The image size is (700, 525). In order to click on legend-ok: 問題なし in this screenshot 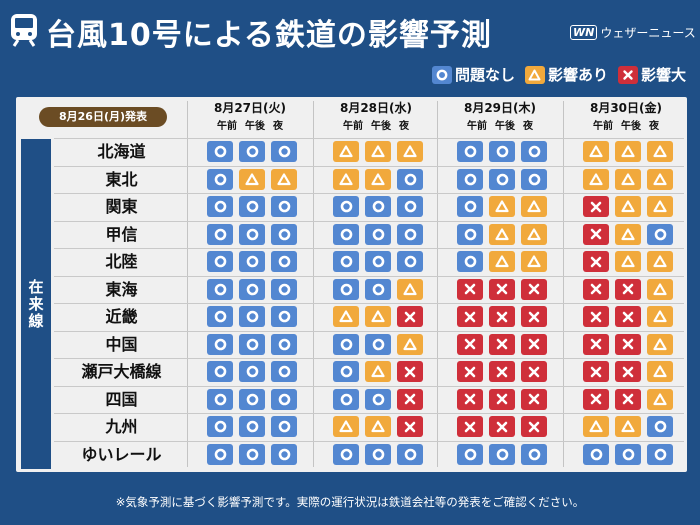, I will do `click(473, 74)`.